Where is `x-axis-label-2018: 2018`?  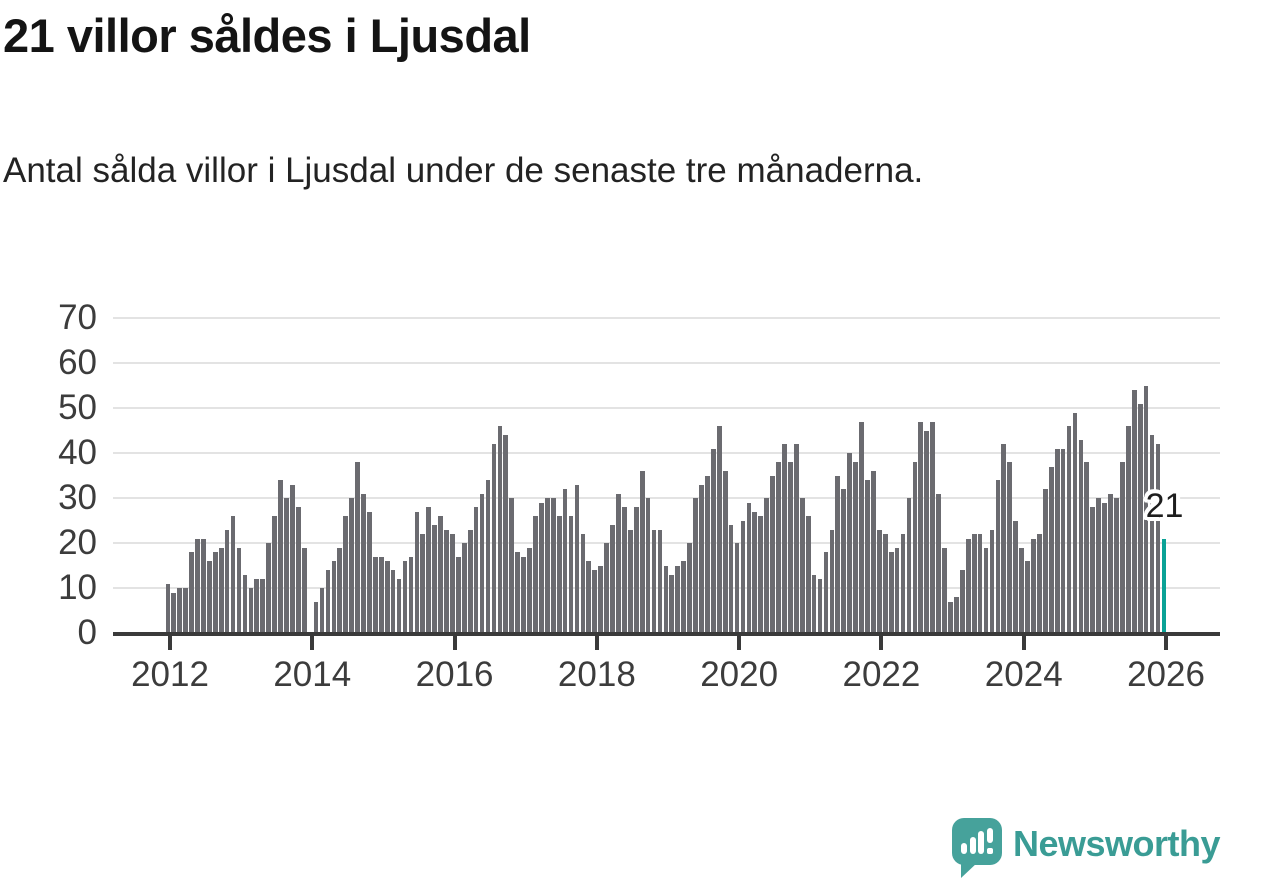 x-axis-label-2018: 2018 is located at coordinates (596, 674).